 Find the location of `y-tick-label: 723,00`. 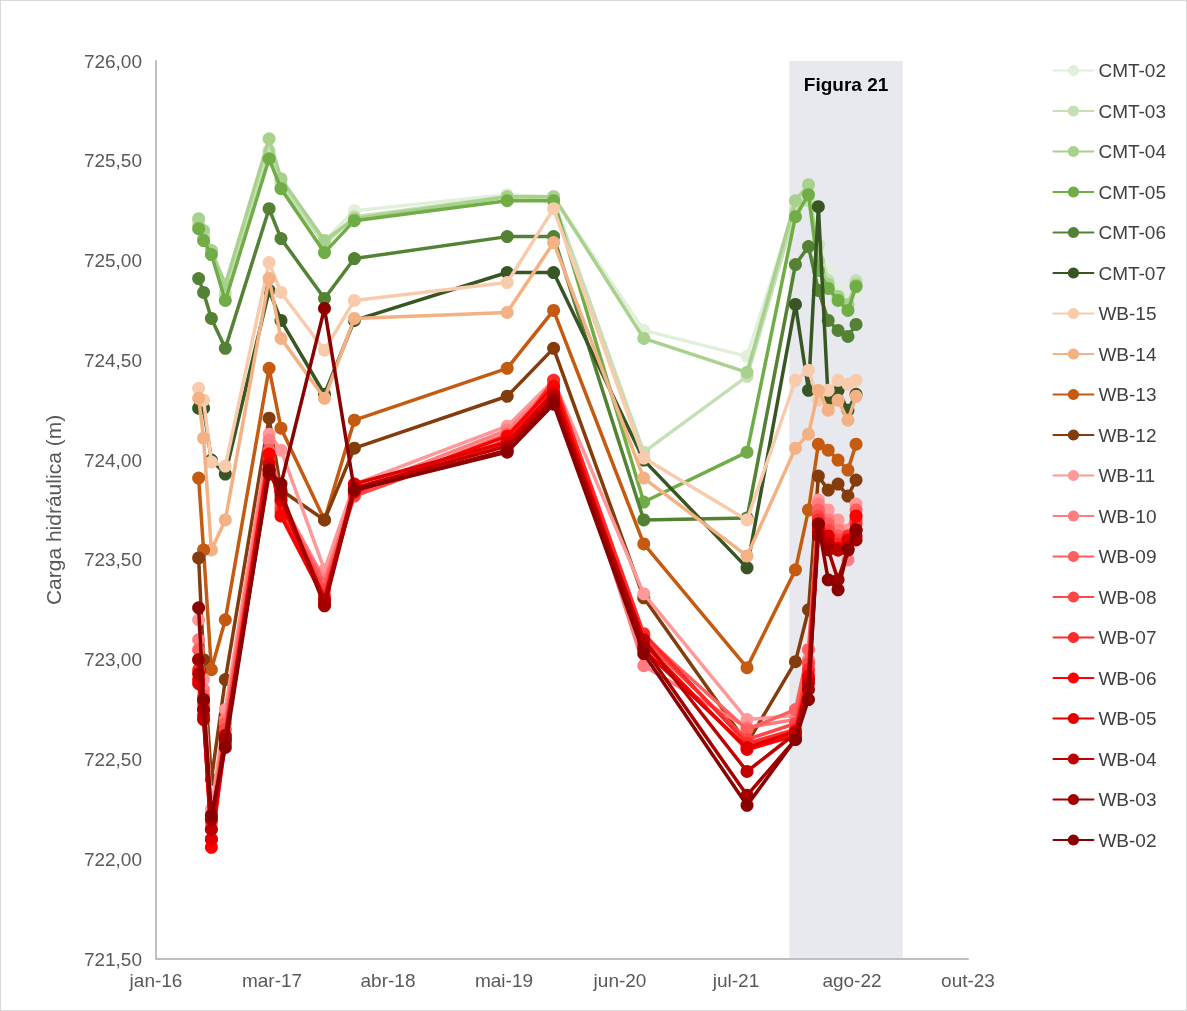

y-tick-label: 723,00 is located at coordinates (112, 660).